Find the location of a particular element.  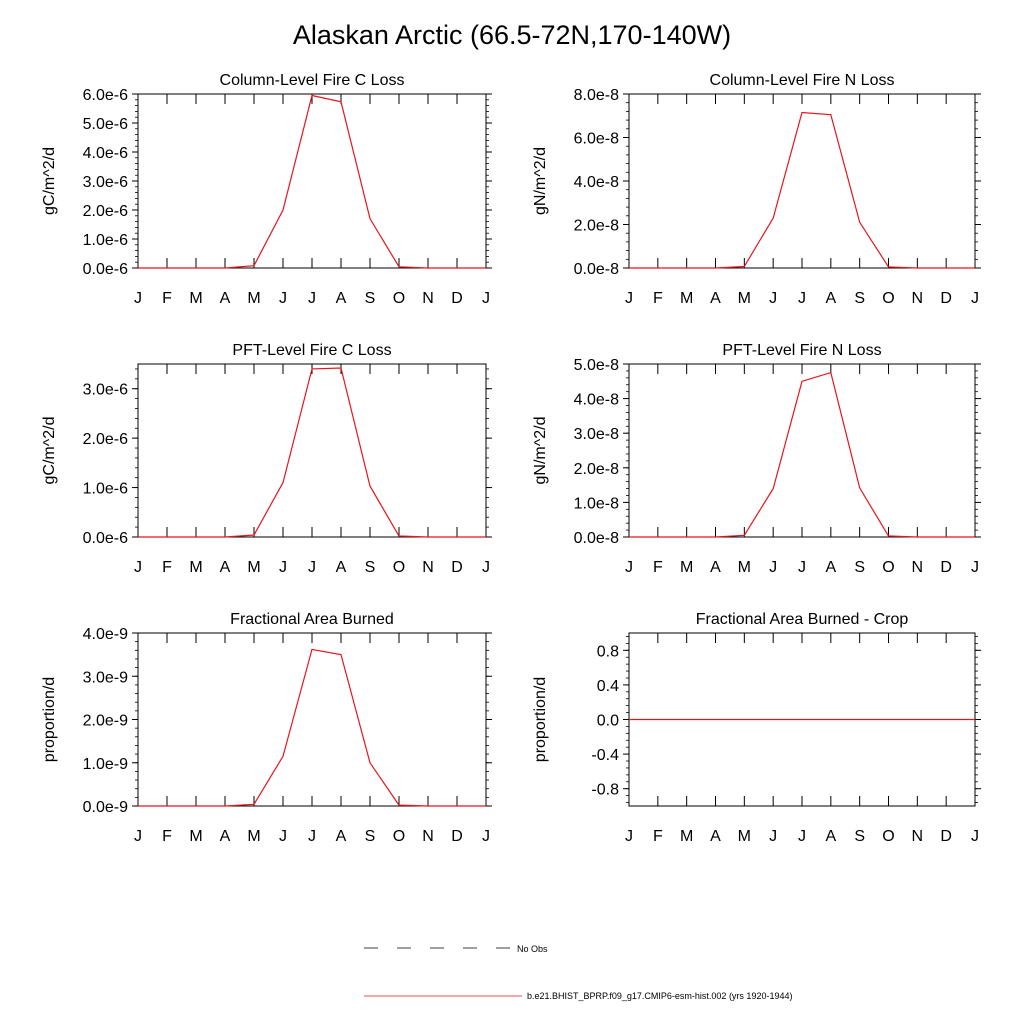

panel-title: Fractional Area Burned is located at coordinates (312, 619).